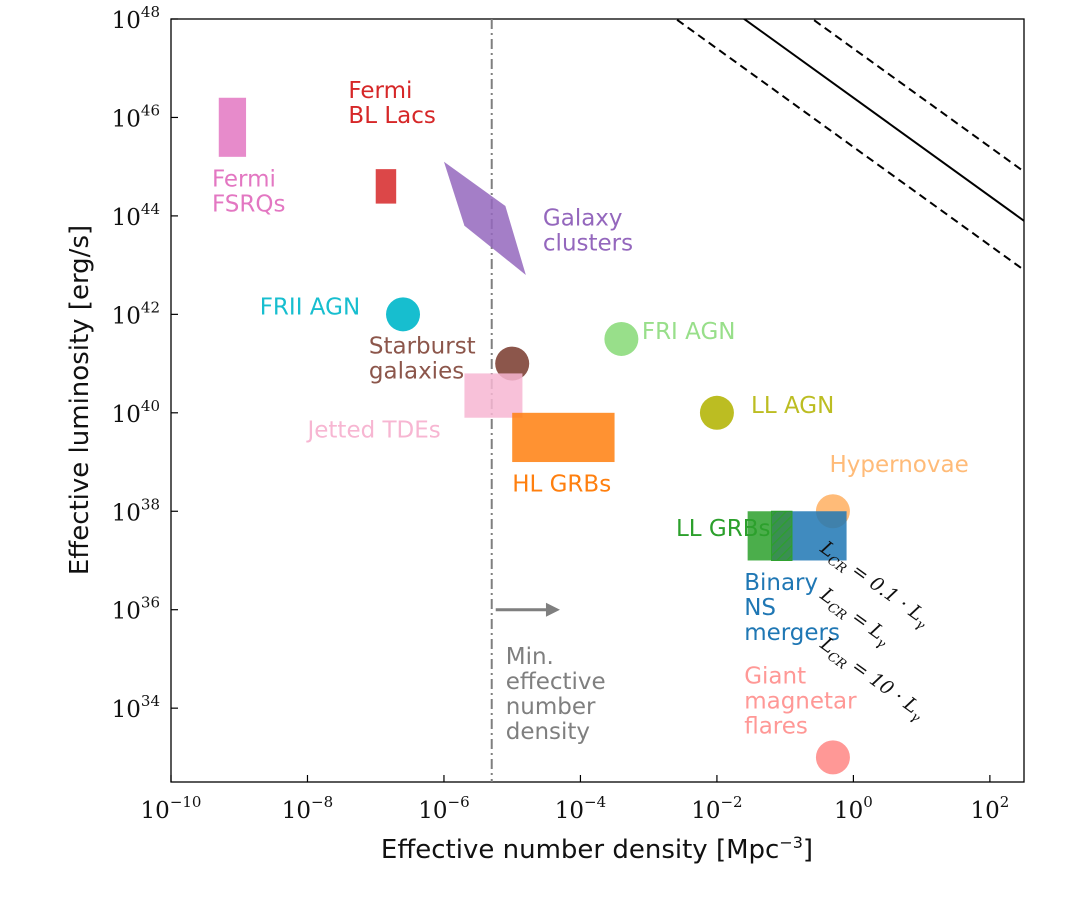 The image size is (1091, 897). What do you see at coordinates (723, 529) in the screenshot?
I see `ll-grbs-label: LL GRBs` at bounding box center [723, 529].